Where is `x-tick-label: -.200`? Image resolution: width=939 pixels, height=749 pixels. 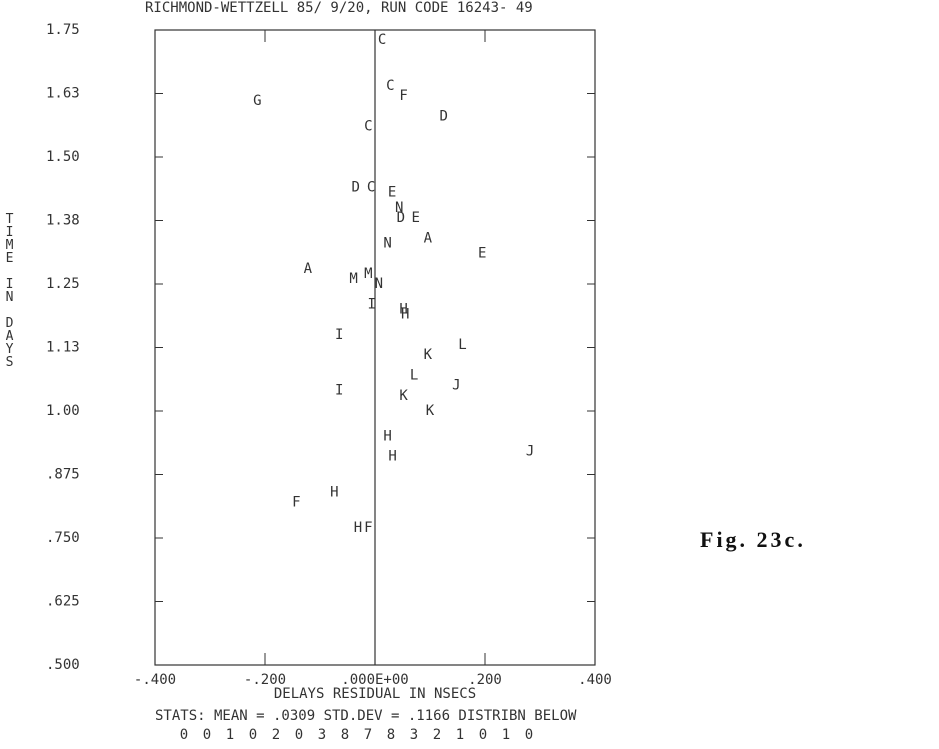 x-tick-label: -.200 is located at coordinates (265, 680).